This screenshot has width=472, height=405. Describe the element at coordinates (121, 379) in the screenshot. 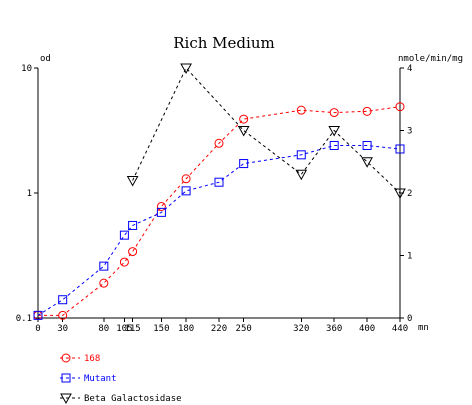

I see `legend: 168 Mutant Beta Galactosidase` at that location.